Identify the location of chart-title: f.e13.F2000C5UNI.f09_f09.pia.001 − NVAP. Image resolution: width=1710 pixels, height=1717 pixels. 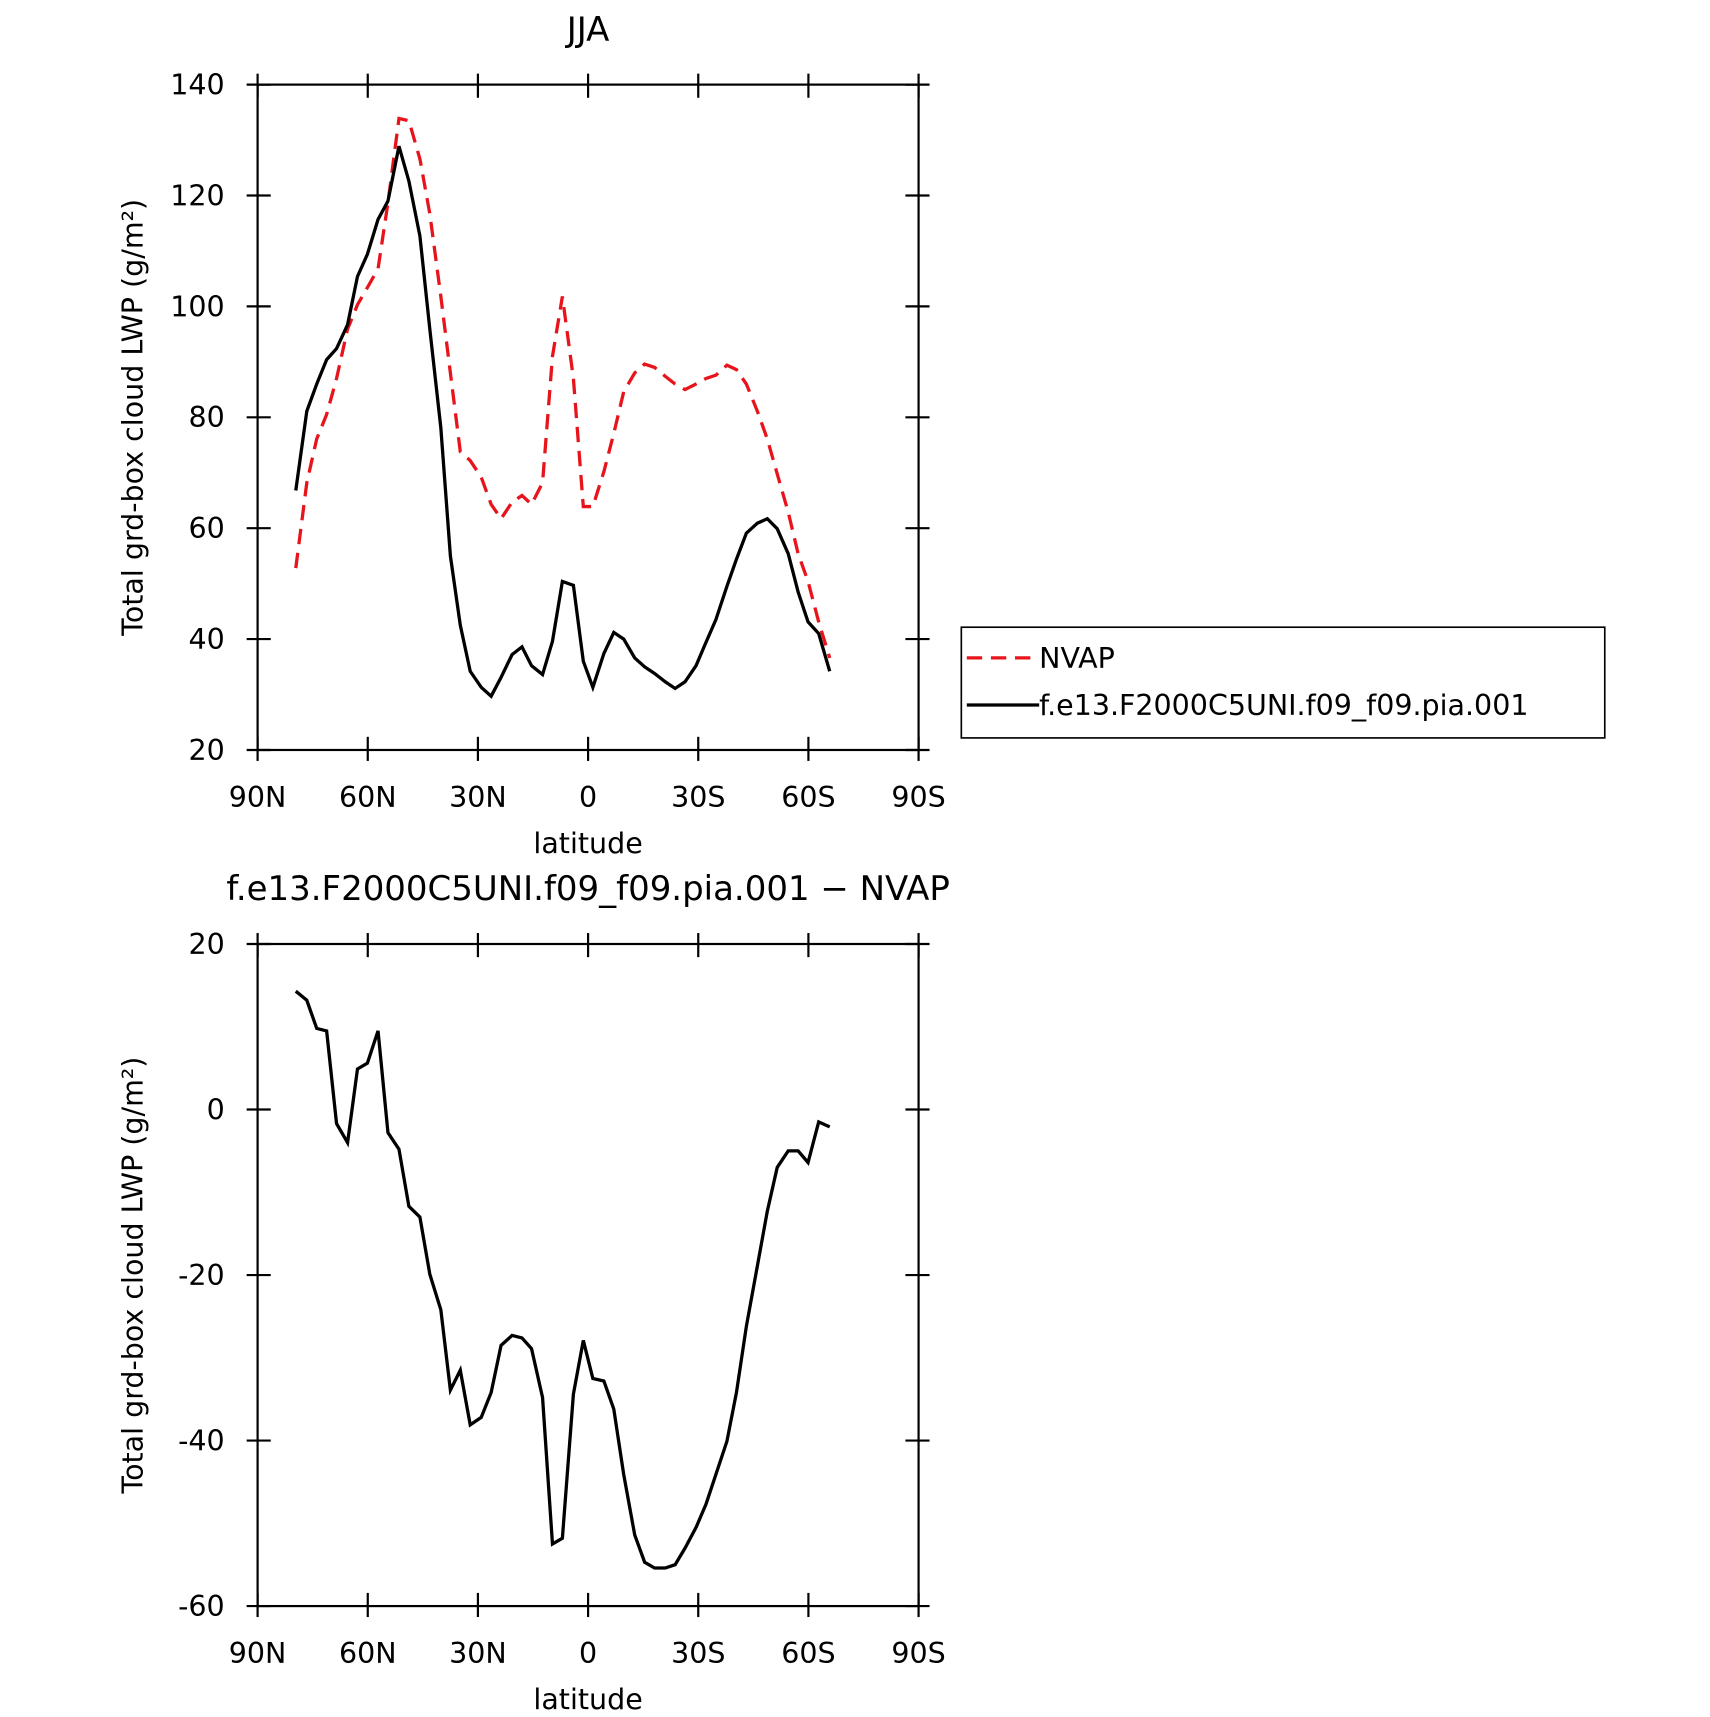
(587, 889).